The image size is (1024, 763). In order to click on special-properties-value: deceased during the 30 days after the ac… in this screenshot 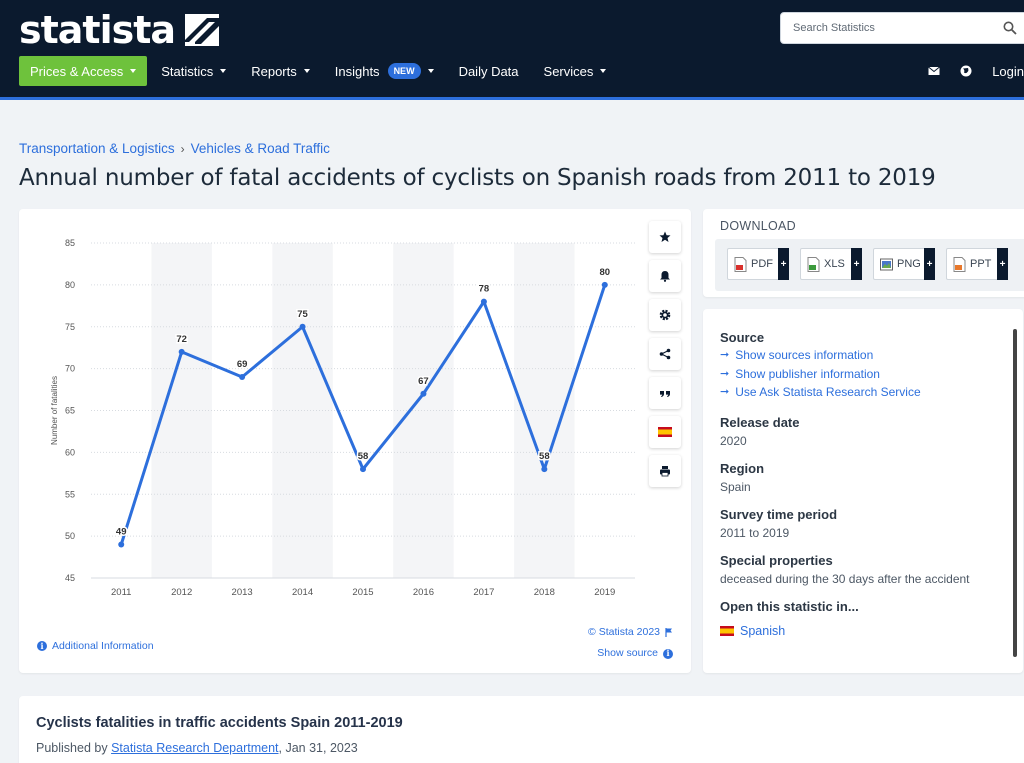, I will do `click(845, 578)`.